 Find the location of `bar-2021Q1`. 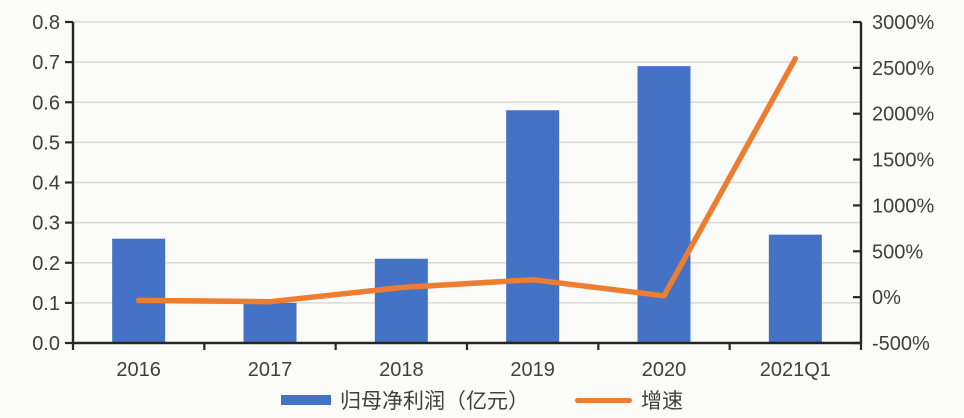

bar-2021Q1 is located at coordinates (795, 288).